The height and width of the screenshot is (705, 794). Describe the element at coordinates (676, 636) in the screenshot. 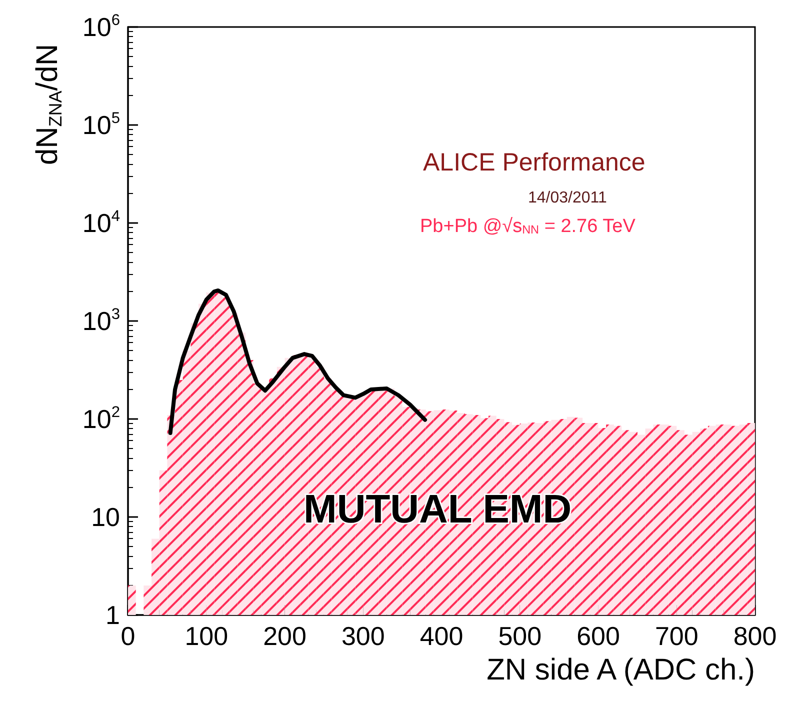

I see `x-tick-label: 700` at that location.